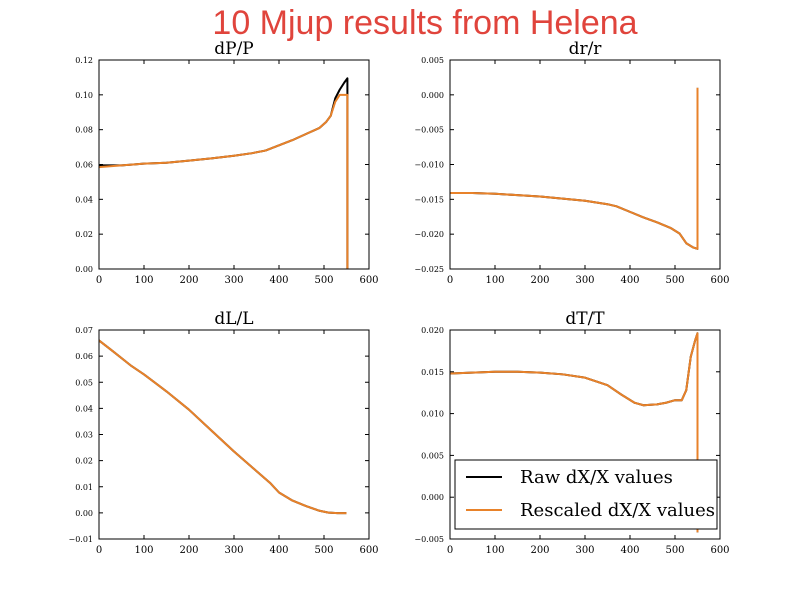 The height and width of the screenshot is (600, 800). What do you see at coordinates (432, 372) in the screenshot?
I see `y-tick-label: 0.015` at bounding box center [432, 372].